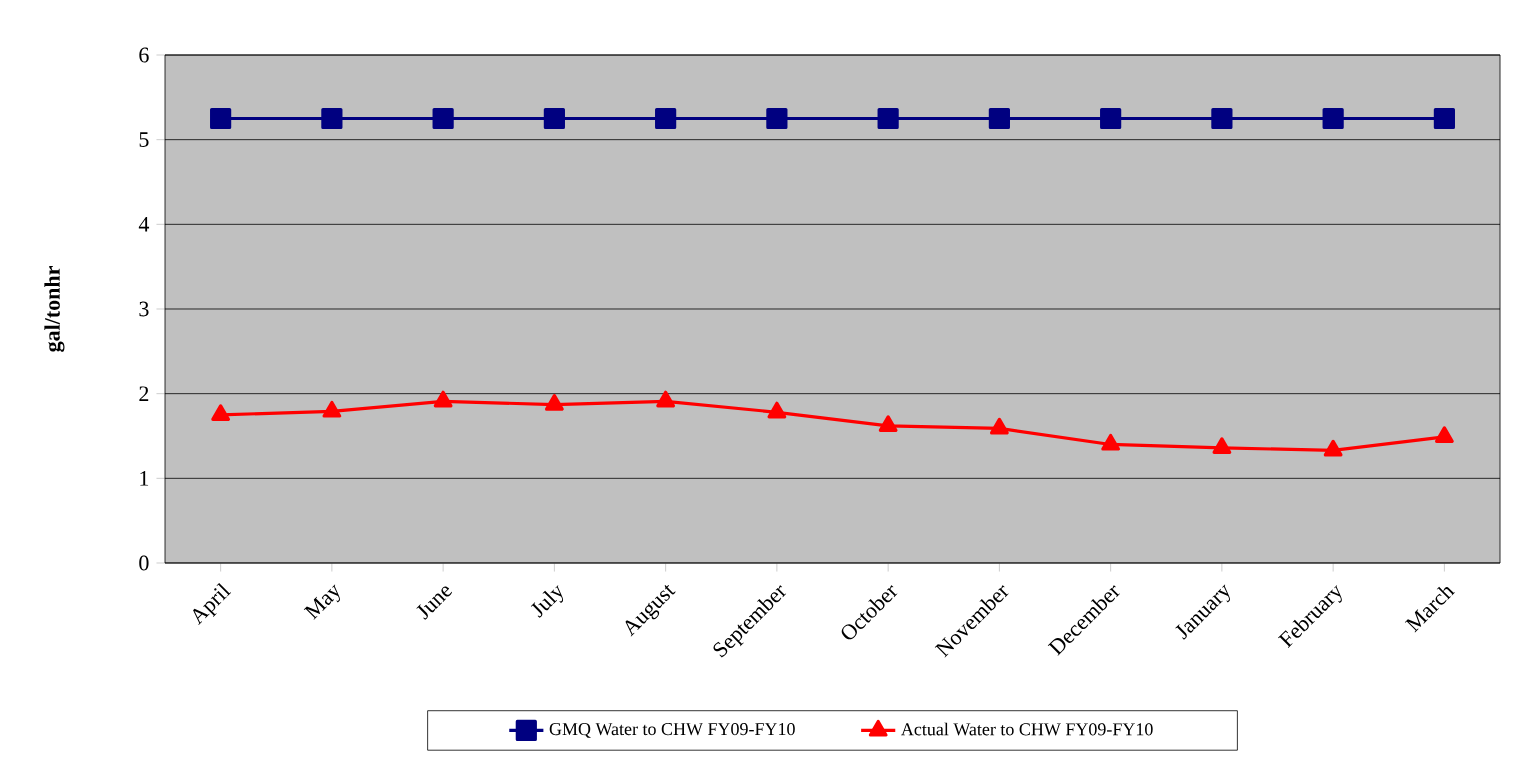 This screenshot has width=1524, height=765. Describe the element at coordinates (144, 139) in the screenshot. I see `y-tick-label: 5` at that location.